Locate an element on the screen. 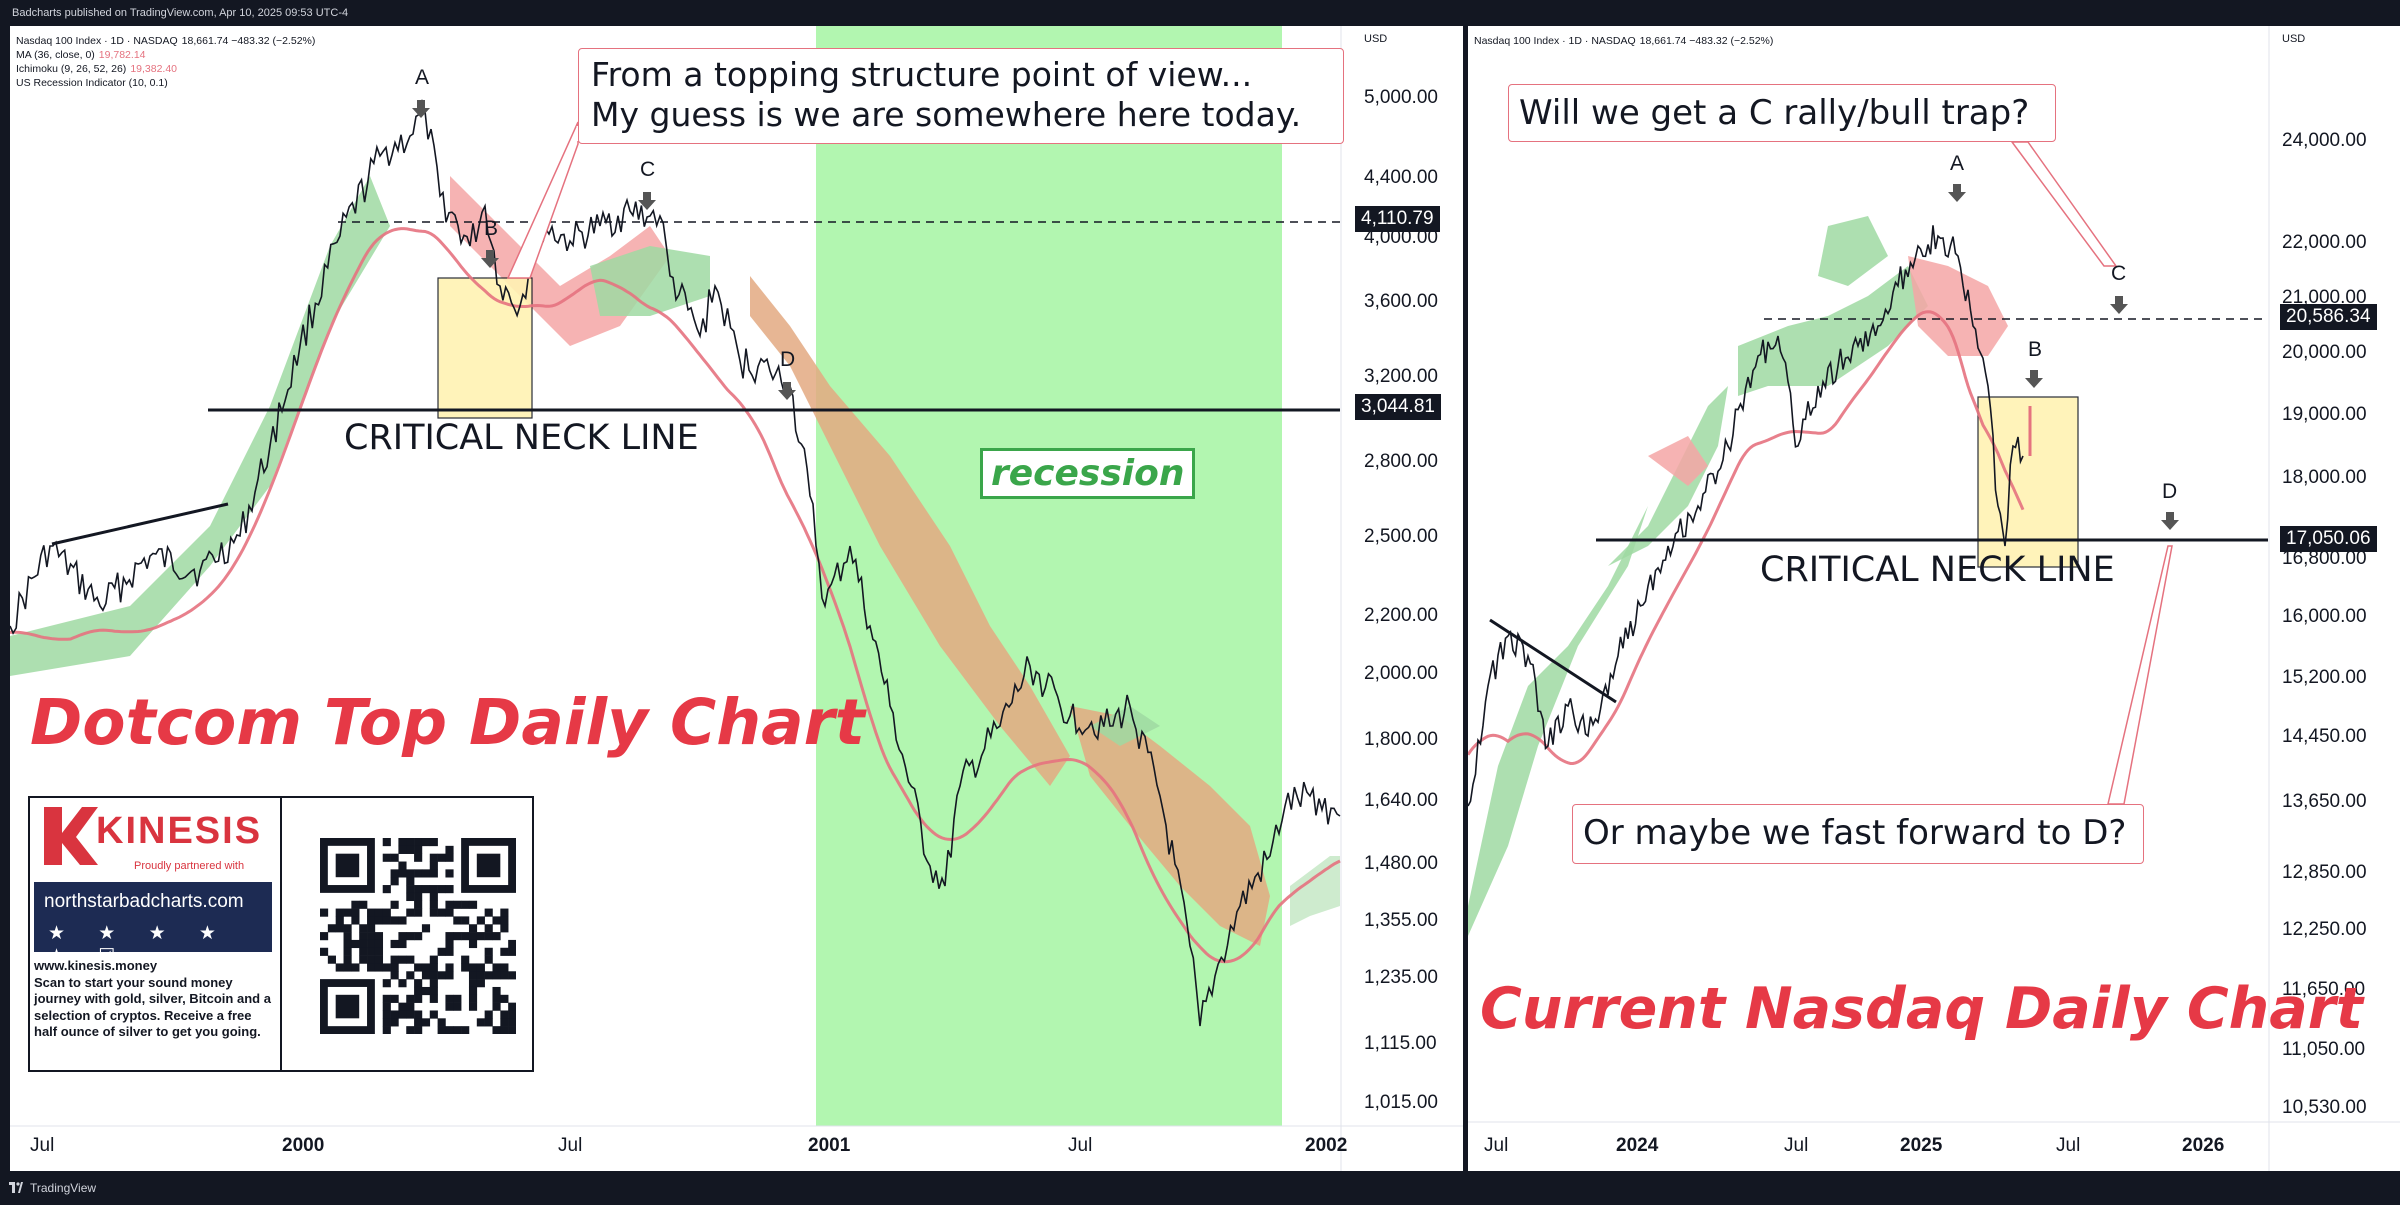 The height and width of the screenshot is (1205, 2400). x-tick-label: 2024 is located at coordinates (1637, 1145).